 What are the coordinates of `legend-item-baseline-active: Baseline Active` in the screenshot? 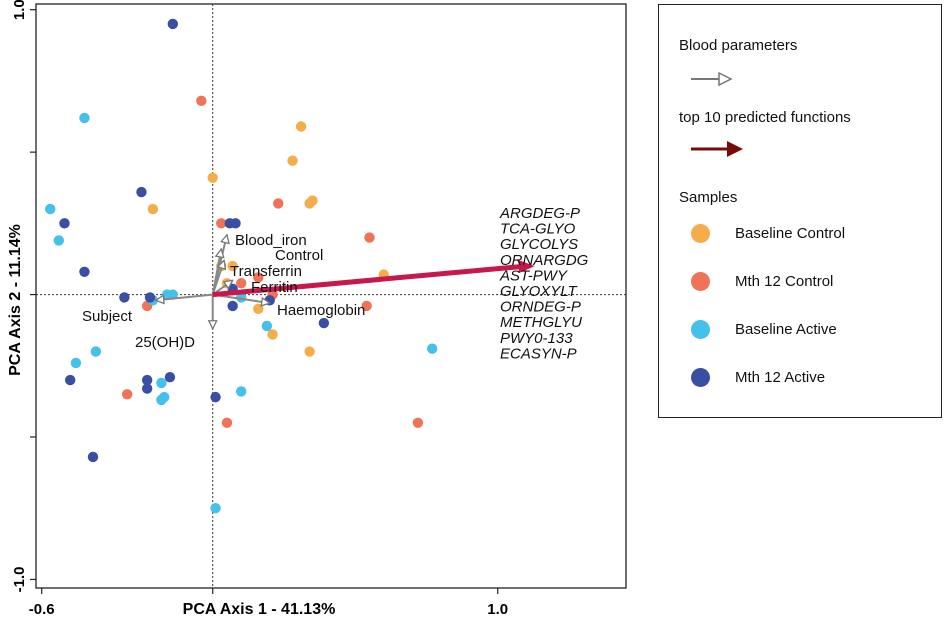 It's located at (764, 329).